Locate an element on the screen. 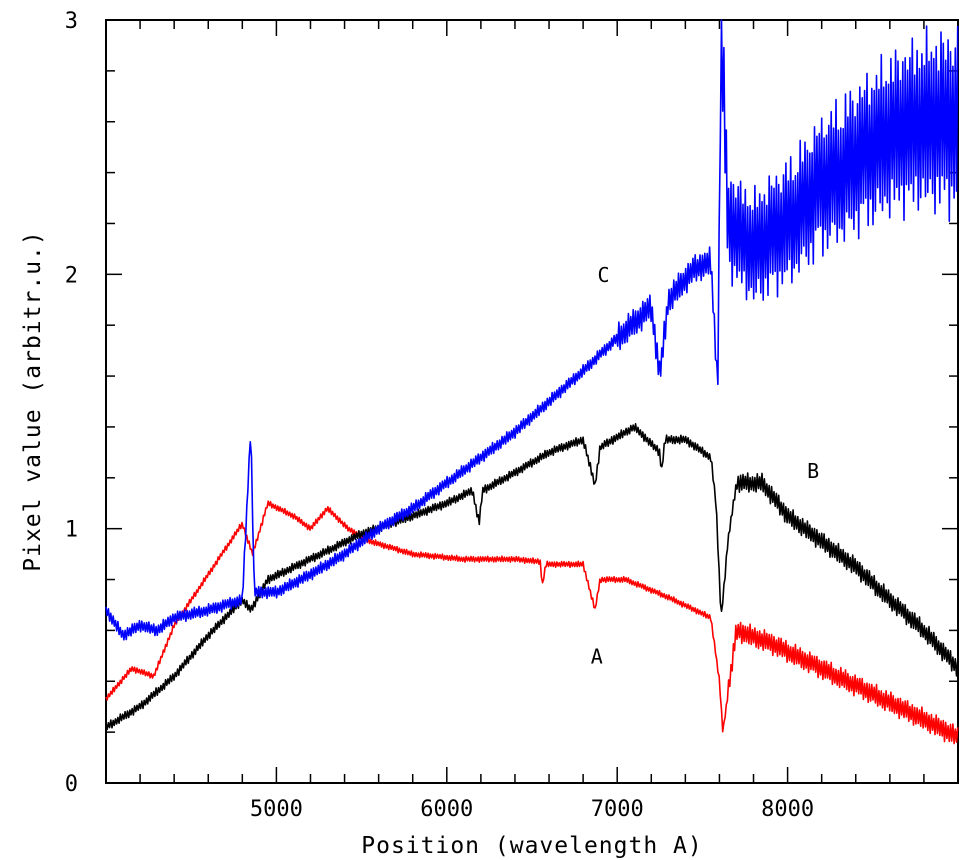  y-axis-label: Pixel value (arbitr.u.) is located at coordinates (33, 401).